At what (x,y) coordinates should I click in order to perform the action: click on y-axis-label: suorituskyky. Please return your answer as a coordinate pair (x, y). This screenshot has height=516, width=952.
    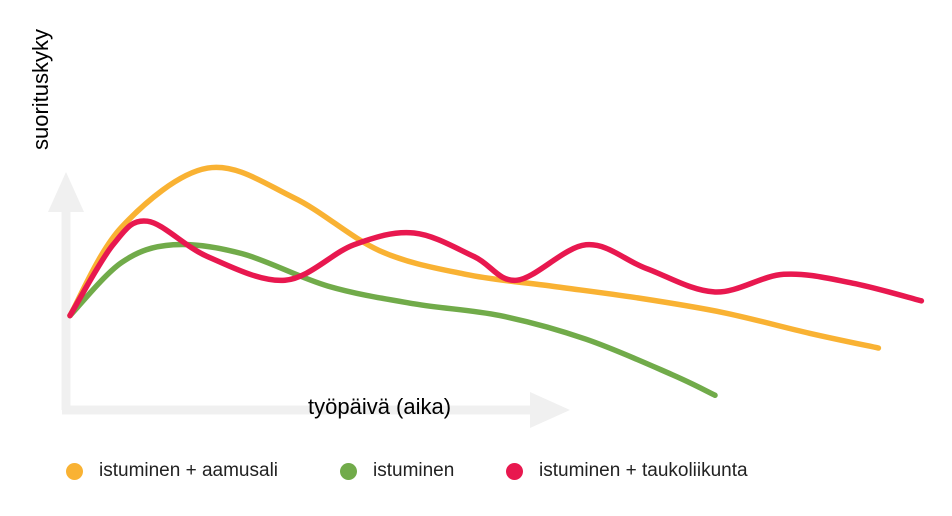
    Looking at the image, I should click on (40, 89).